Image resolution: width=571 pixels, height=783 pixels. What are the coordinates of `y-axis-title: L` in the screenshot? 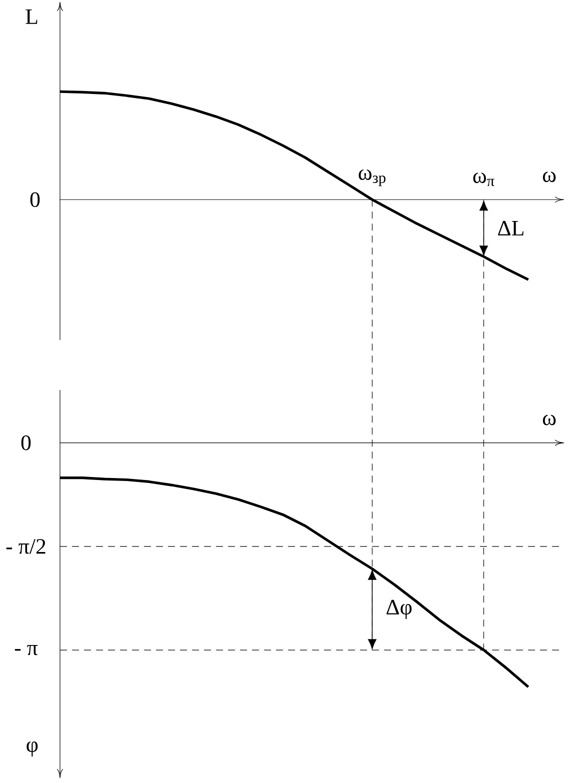 It's located at (32, 16).